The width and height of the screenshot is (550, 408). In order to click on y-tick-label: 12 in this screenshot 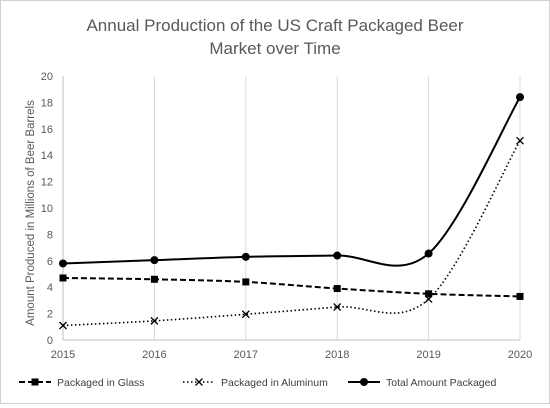, I will do `click(47, 183)`.